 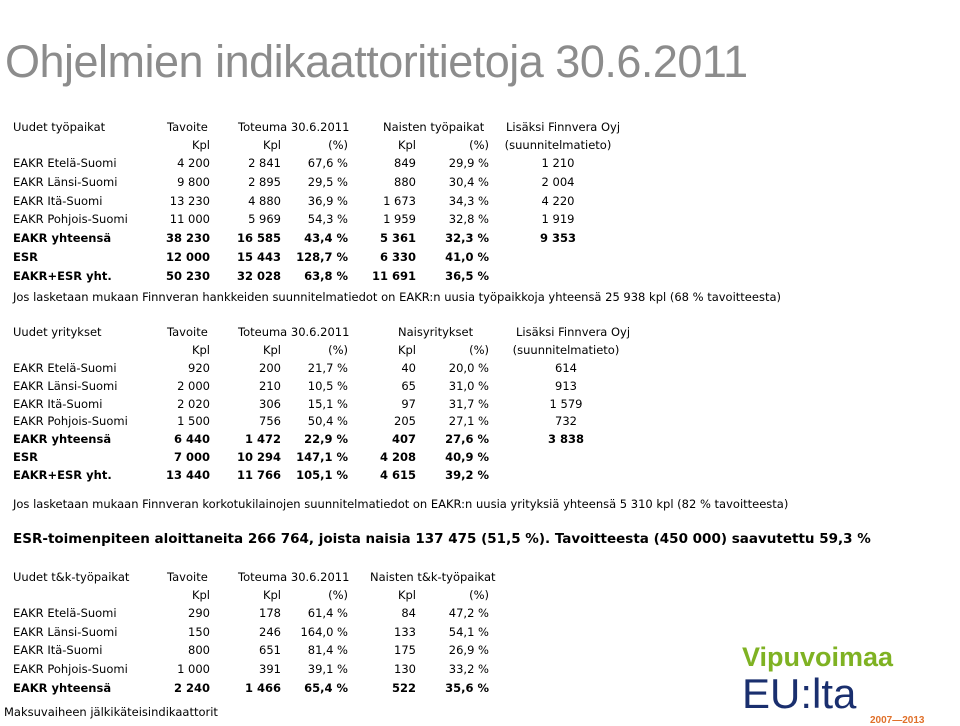 I want to click on cell-toteuma-pct: 67,6 %, so click(x=327, y=163).